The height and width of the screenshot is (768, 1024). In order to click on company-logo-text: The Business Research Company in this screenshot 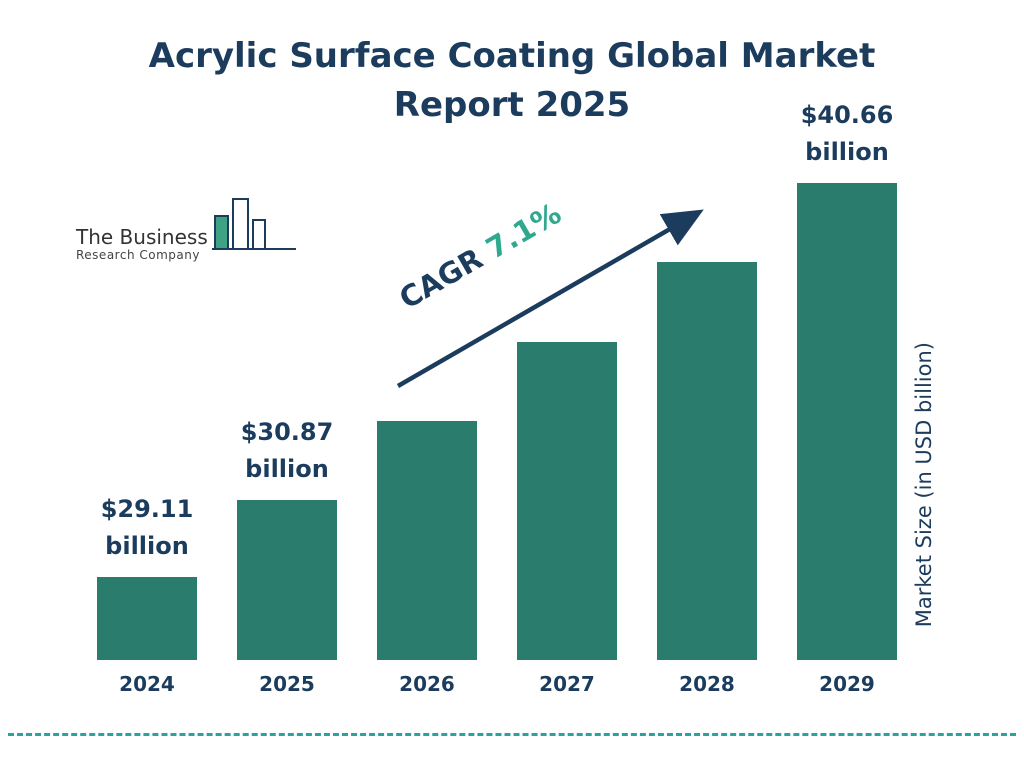, I will do `click(142, 244)`.